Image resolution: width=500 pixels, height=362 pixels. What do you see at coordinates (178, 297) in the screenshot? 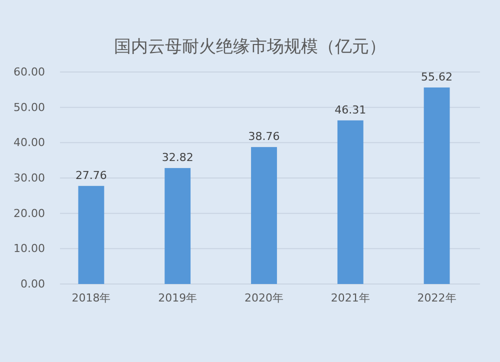
I see `x-tick-label: 2019年` at bounding box center [178, 297].